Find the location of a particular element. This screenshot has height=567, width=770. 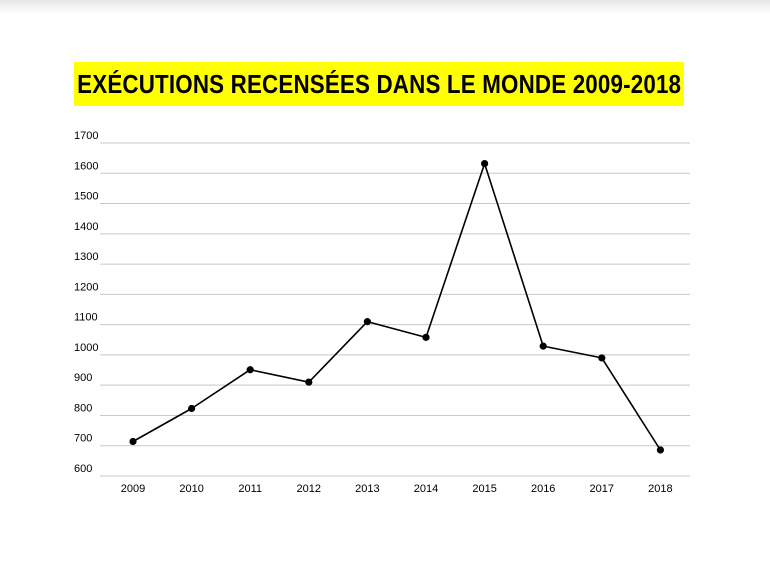

x-tick-label: 2009 is located at coordinates (133, 489).